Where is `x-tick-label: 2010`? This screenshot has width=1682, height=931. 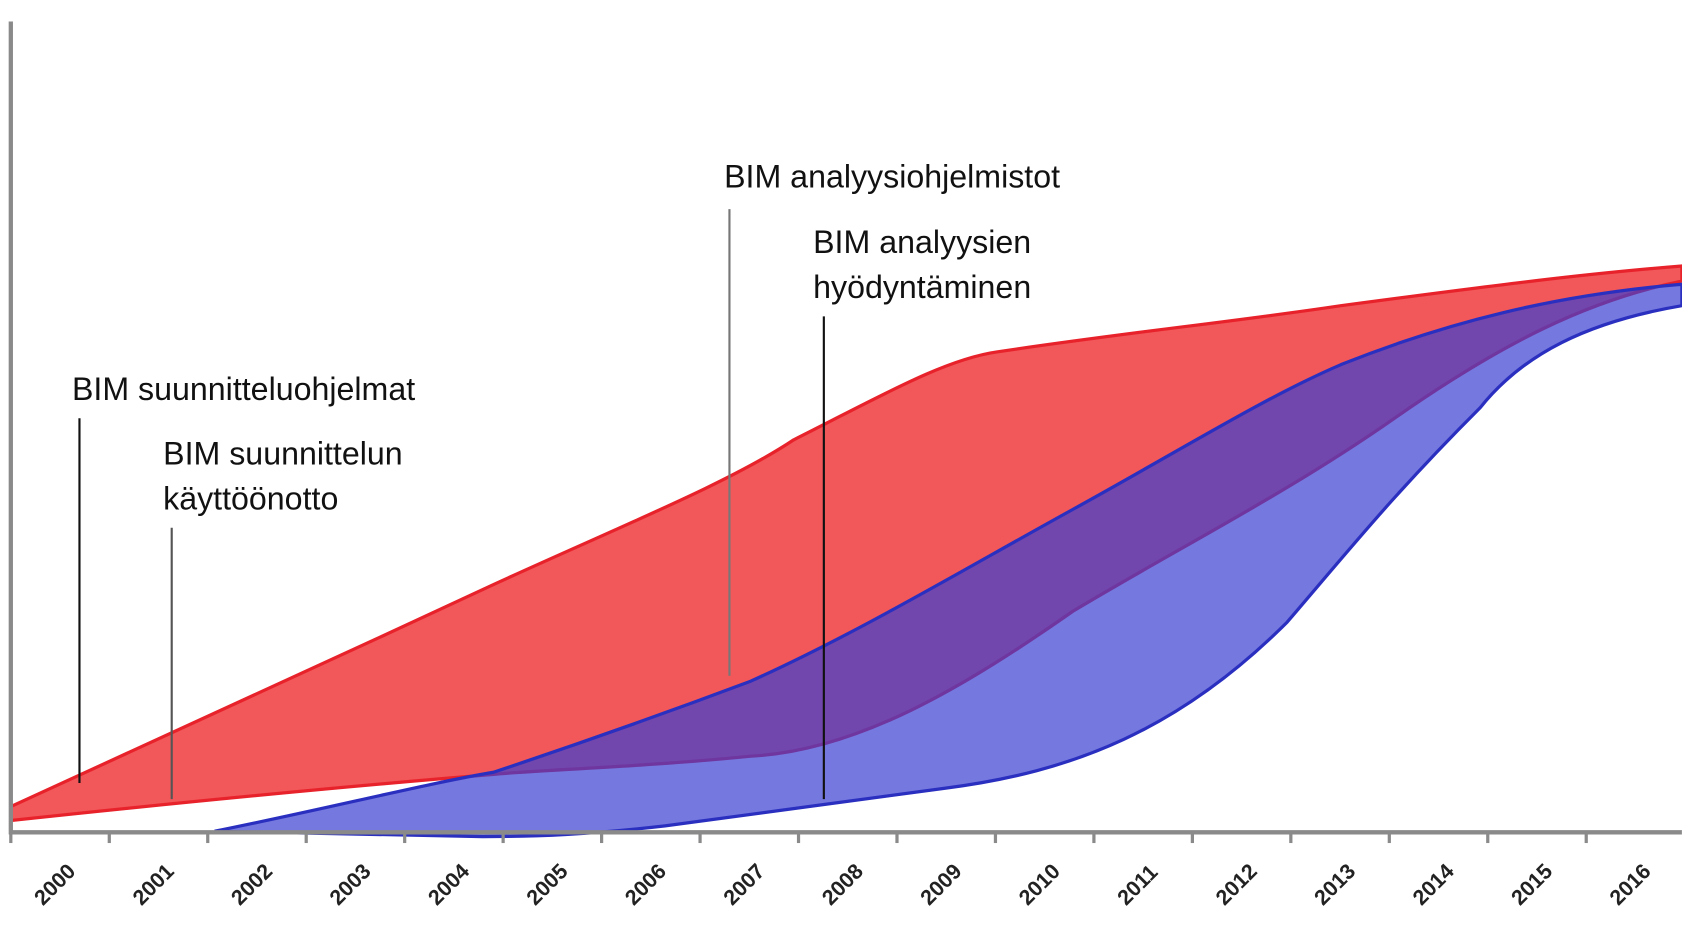 x-tick-label: 2010 is located at coordinates (1039, 884).